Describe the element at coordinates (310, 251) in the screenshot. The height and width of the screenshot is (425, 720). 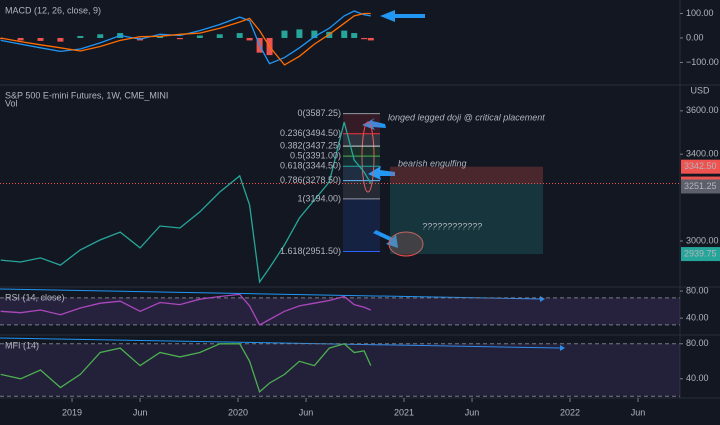
I see `fib-label: 1.618(2951.50)` at that location.